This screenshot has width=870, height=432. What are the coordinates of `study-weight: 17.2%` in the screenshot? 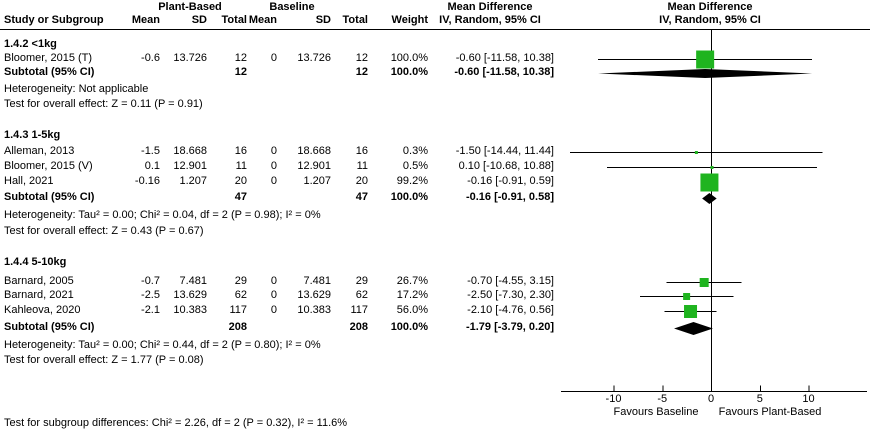 It's located at (412, 295).